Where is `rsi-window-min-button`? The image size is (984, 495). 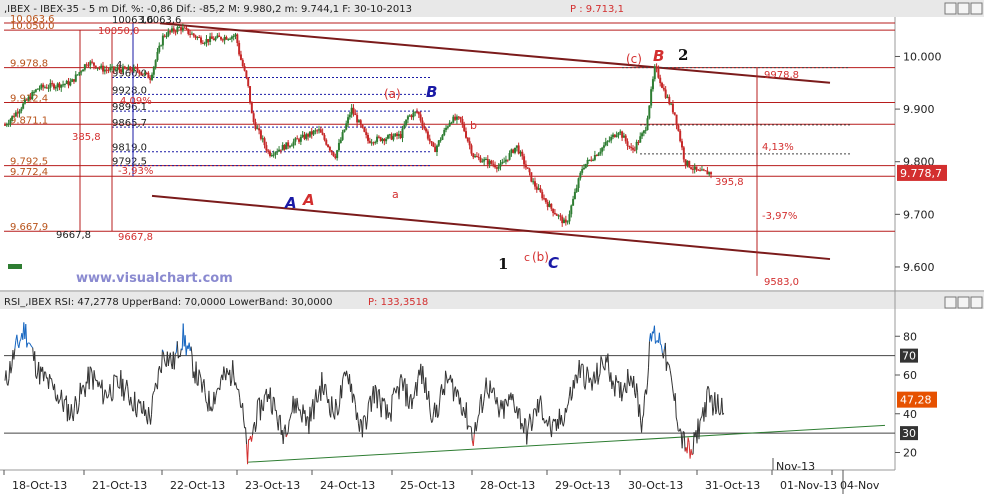
rsi-window-min-button is located at coordinates (950, 302).